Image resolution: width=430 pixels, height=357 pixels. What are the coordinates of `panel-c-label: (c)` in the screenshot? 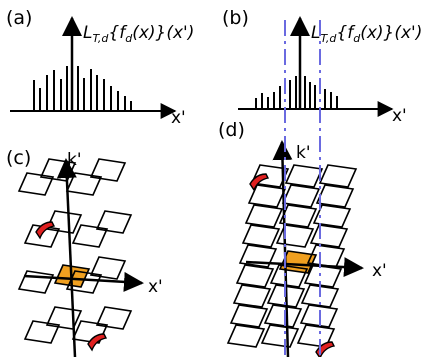 It's located at (18, 158).